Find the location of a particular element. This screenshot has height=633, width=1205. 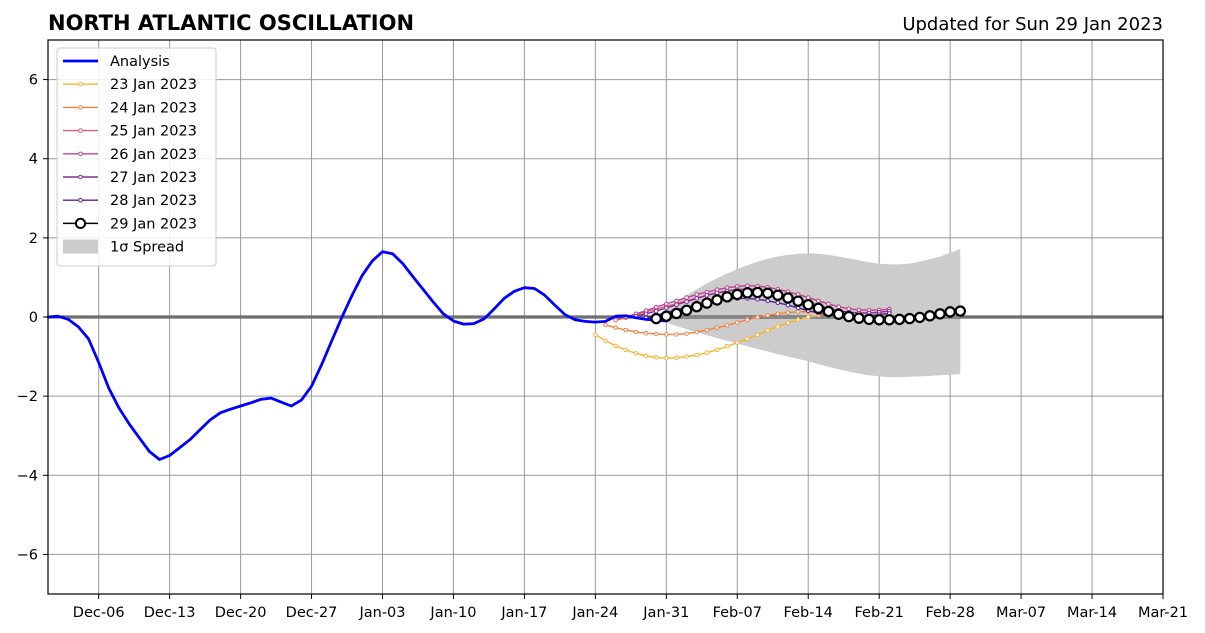

legend-label: 27 Jan 2023 is located at coordinates (153, 178).